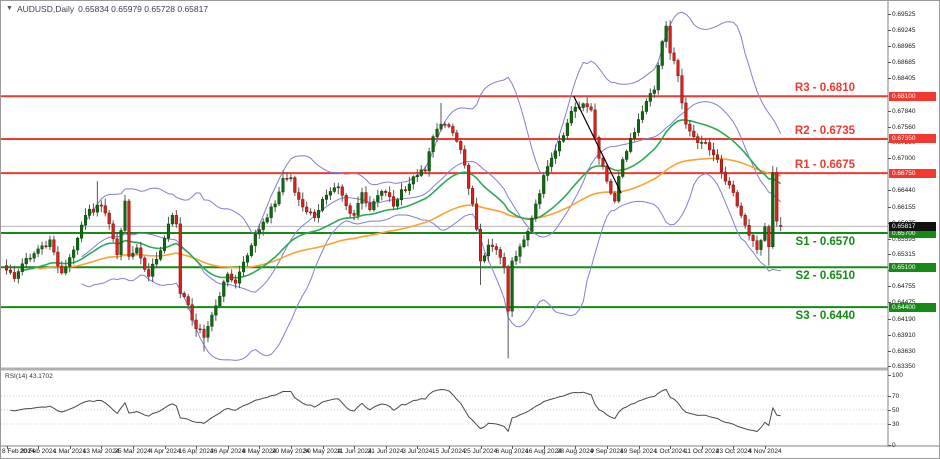 The width and height of the screenshot is (940, 459). I want to click on symbol-dropdown-icon: ▼, so click(9, 8).